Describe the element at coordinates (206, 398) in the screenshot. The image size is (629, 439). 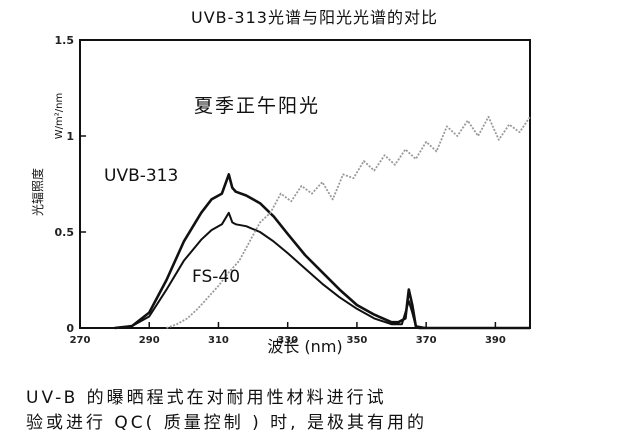
I see `caption-line-1: UV-B 的曝晒程式在对耐用性材料进行试` at that location.